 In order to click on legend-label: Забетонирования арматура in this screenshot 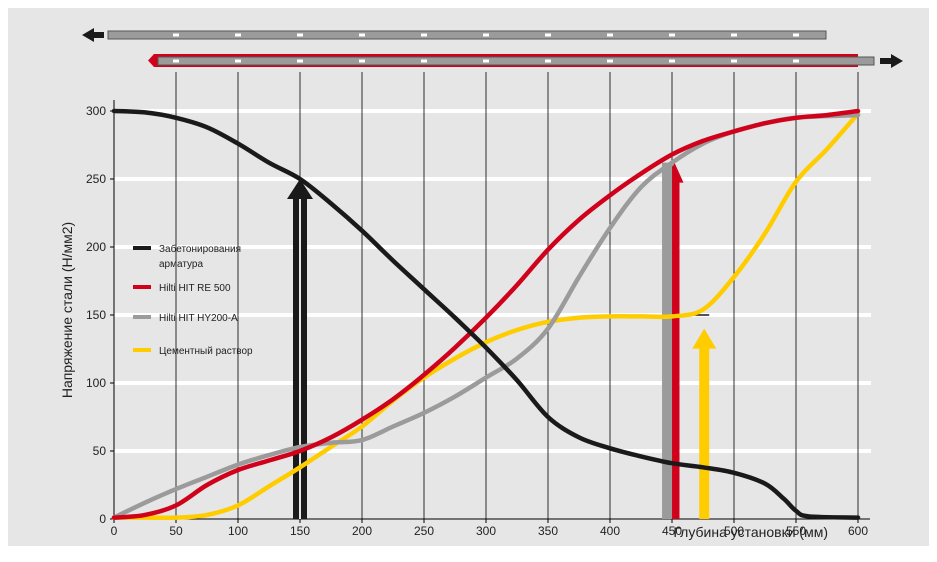, I will do `click(200, 256)`.